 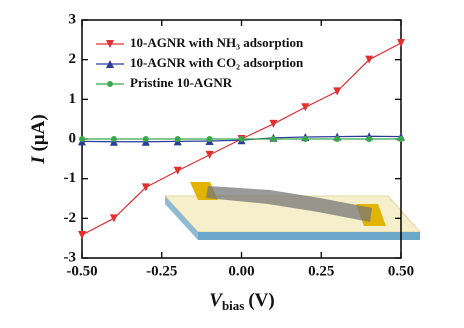 I want to click on y-tick-label: -3, so click(x=70, y=257).